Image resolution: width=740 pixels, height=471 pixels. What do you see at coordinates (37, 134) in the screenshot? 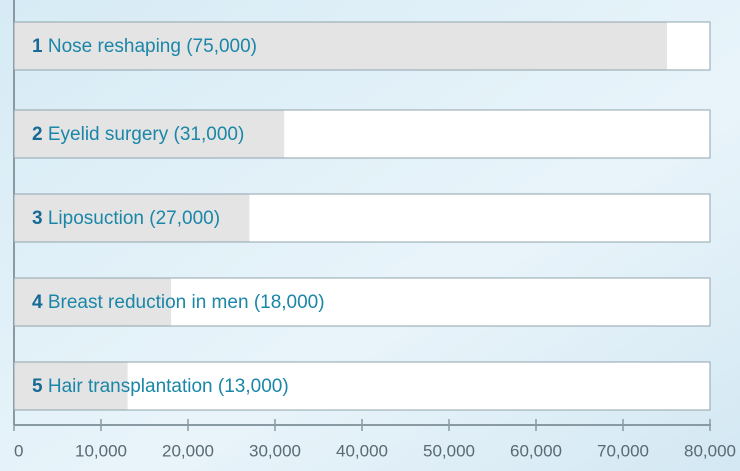
I see `rank: 2` at bounding box center [37, 134].